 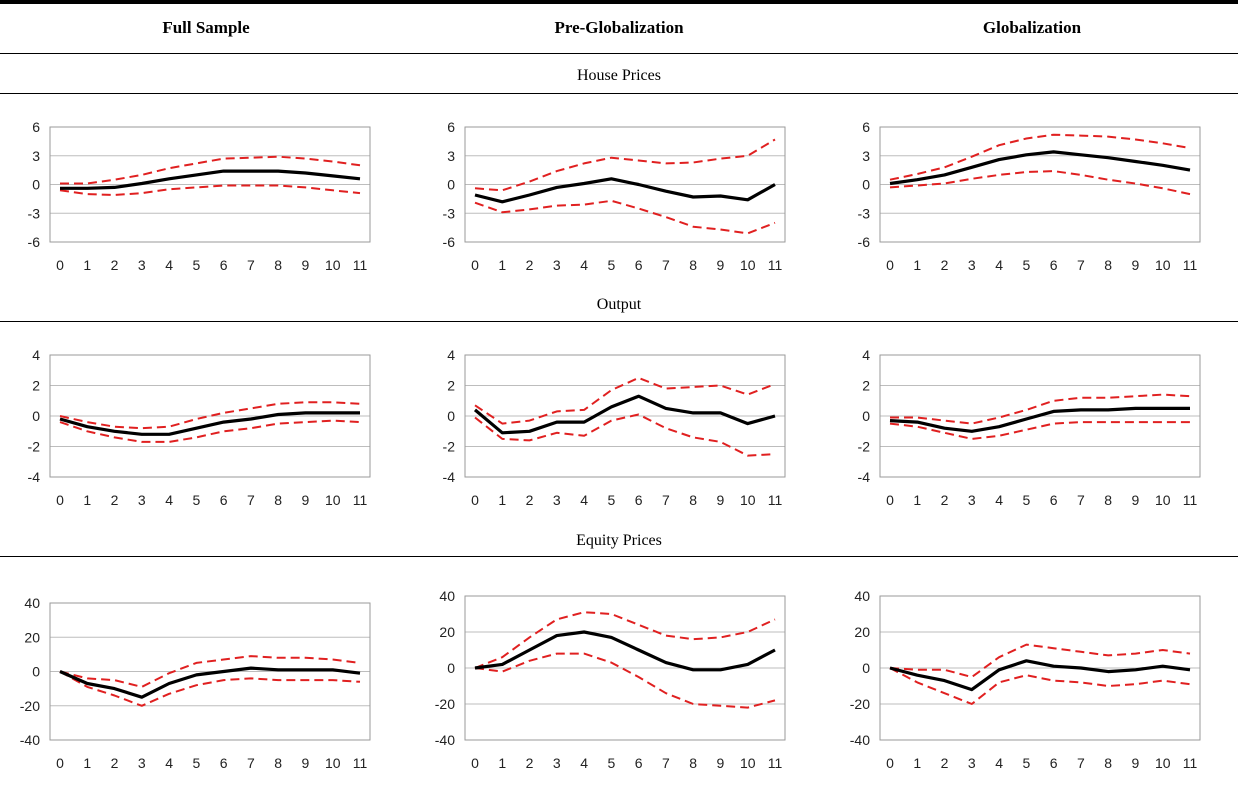 I want to click on y-tick-label: 4, so click(x=36, y=355).